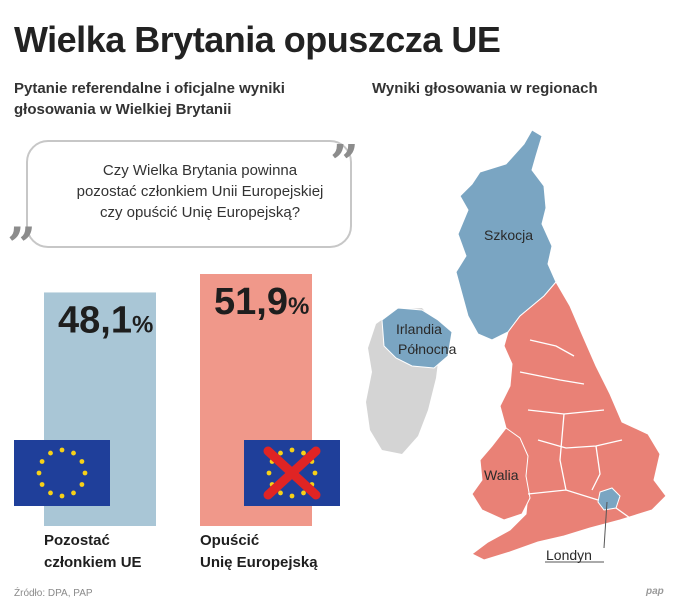 The width and height of the screenshot is (682, 611). What do you see at coordinates (508, 235) in the screenshot?
I see `region-label-scotland: Szkocja` at bounding box center [508, 235].